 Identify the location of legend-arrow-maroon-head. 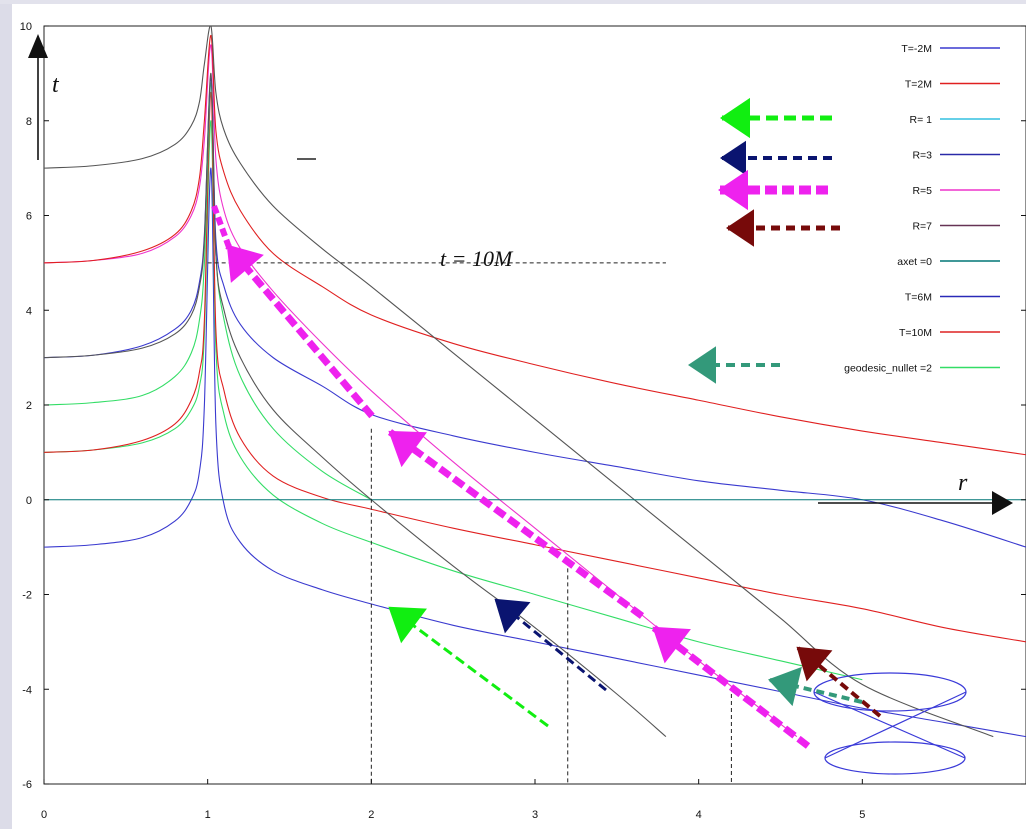
(740, 228).